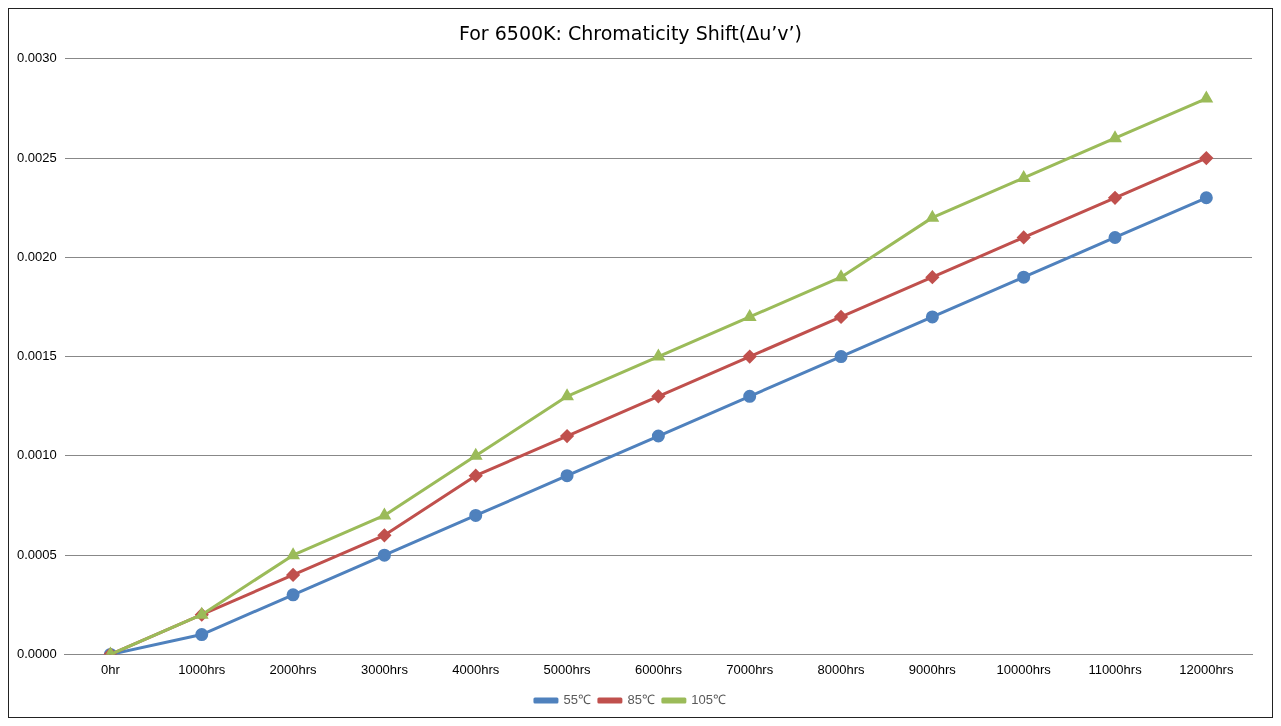 The image size is (1281, 726). What do you see at coordinates (37, 256) in the screenshot?
I see `y-tick-label: 0.0020` at bounding box center [37, 256].